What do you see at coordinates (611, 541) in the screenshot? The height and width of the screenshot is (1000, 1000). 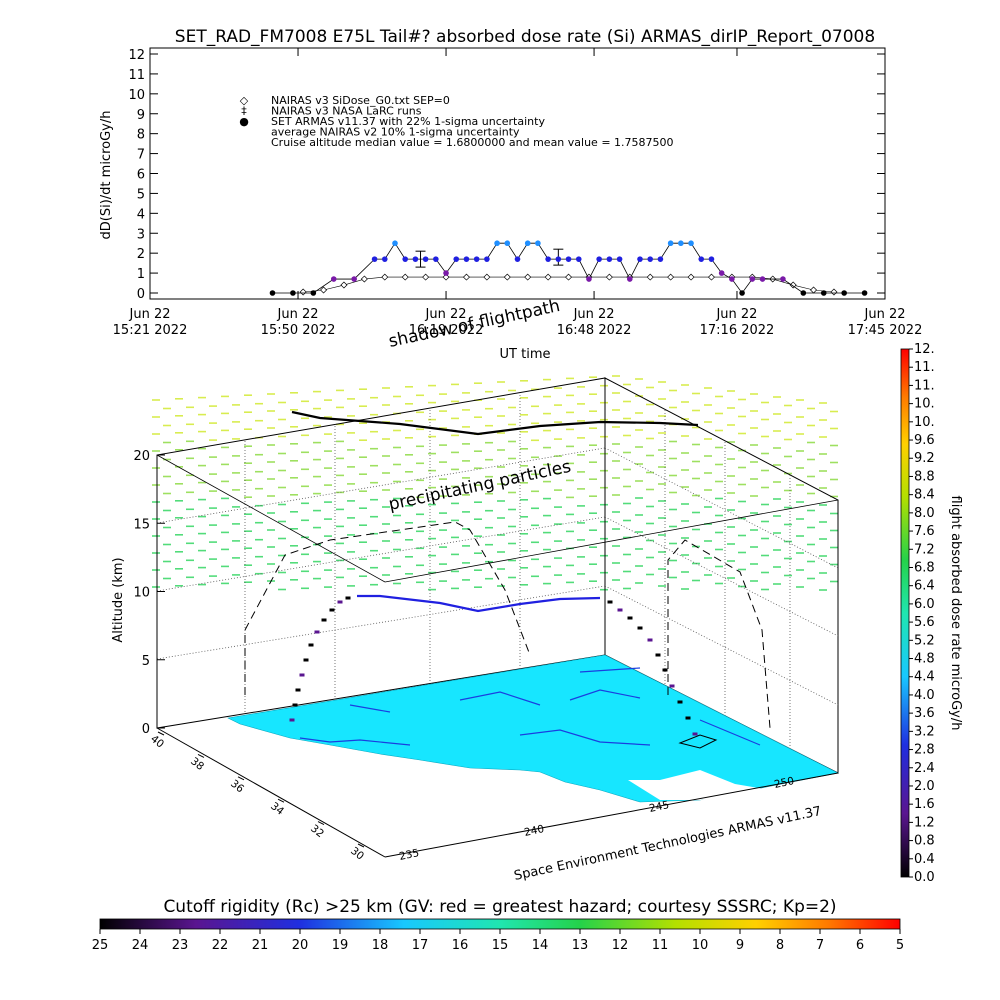 I see `top-front-right` at bounding box center [611, 541].